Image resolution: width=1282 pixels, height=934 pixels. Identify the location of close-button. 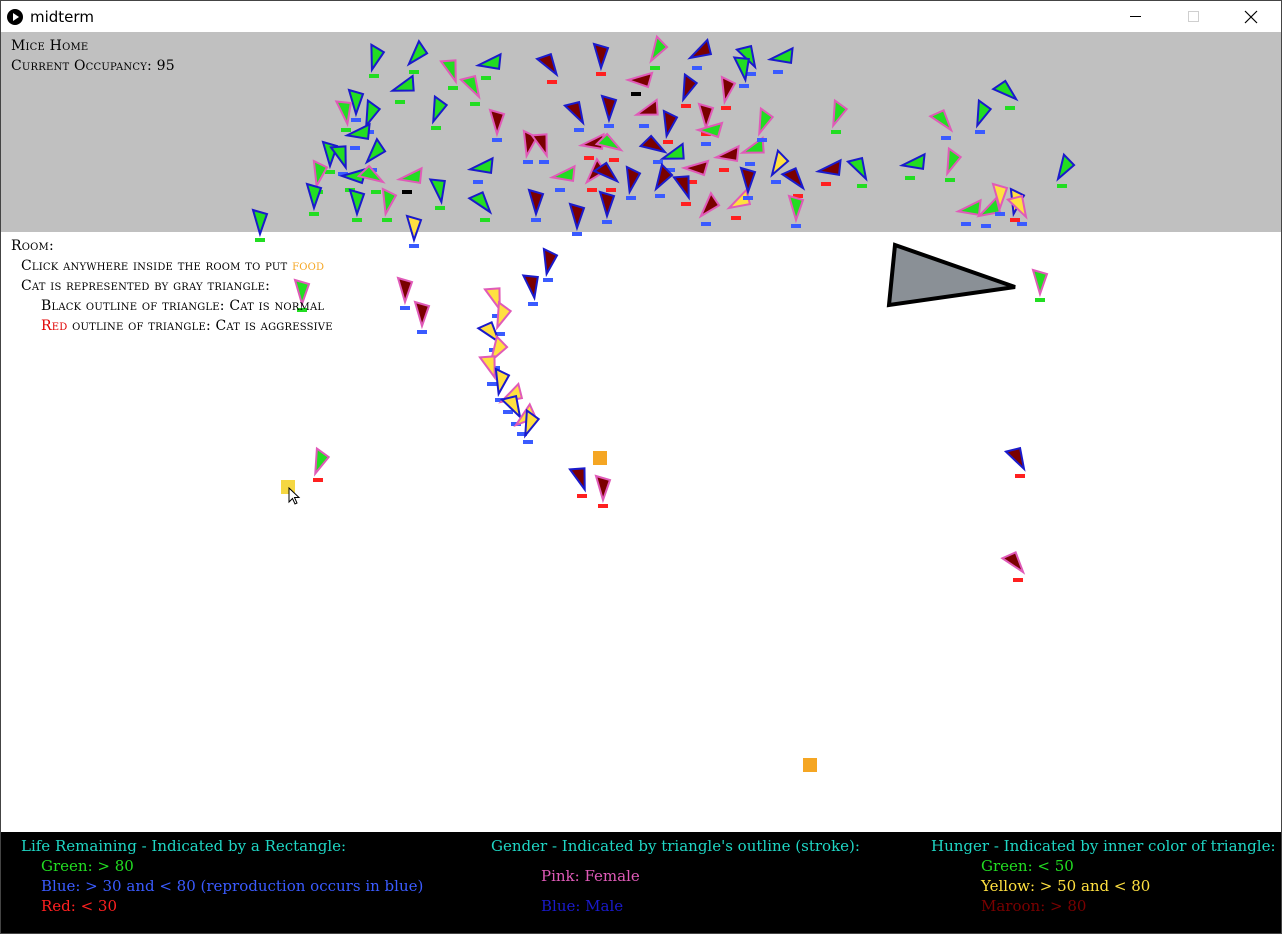
(1251, 16).